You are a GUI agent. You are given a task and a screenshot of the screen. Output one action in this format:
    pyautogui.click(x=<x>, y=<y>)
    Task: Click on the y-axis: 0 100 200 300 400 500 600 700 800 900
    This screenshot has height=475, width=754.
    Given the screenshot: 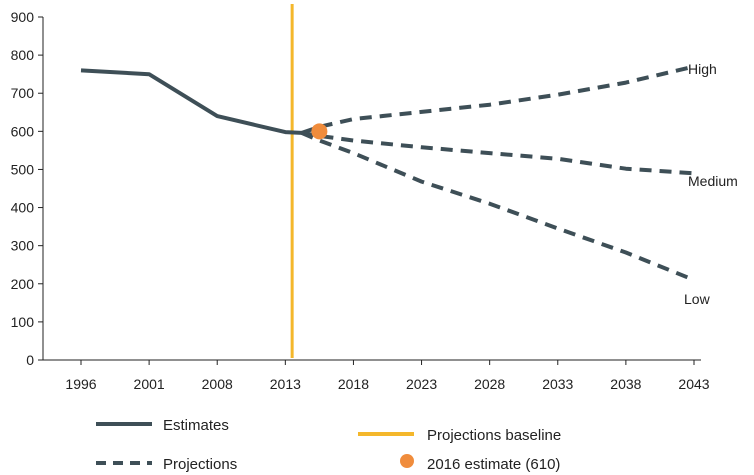 What is the action you would take?
    pyautogui.click(x=27, y=188)
    